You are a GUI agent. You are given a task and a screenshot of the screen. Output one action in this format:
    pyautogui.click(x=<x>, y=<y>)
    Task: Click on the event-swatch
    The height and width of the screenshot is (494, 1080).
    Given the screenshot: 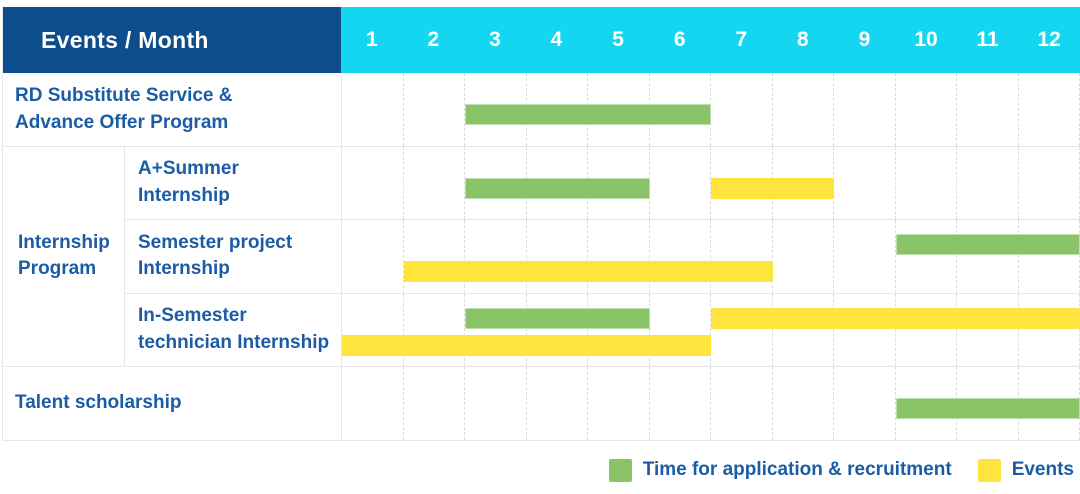 What is the action you would take?
    pyautogui.click(x=989, y=470)
    